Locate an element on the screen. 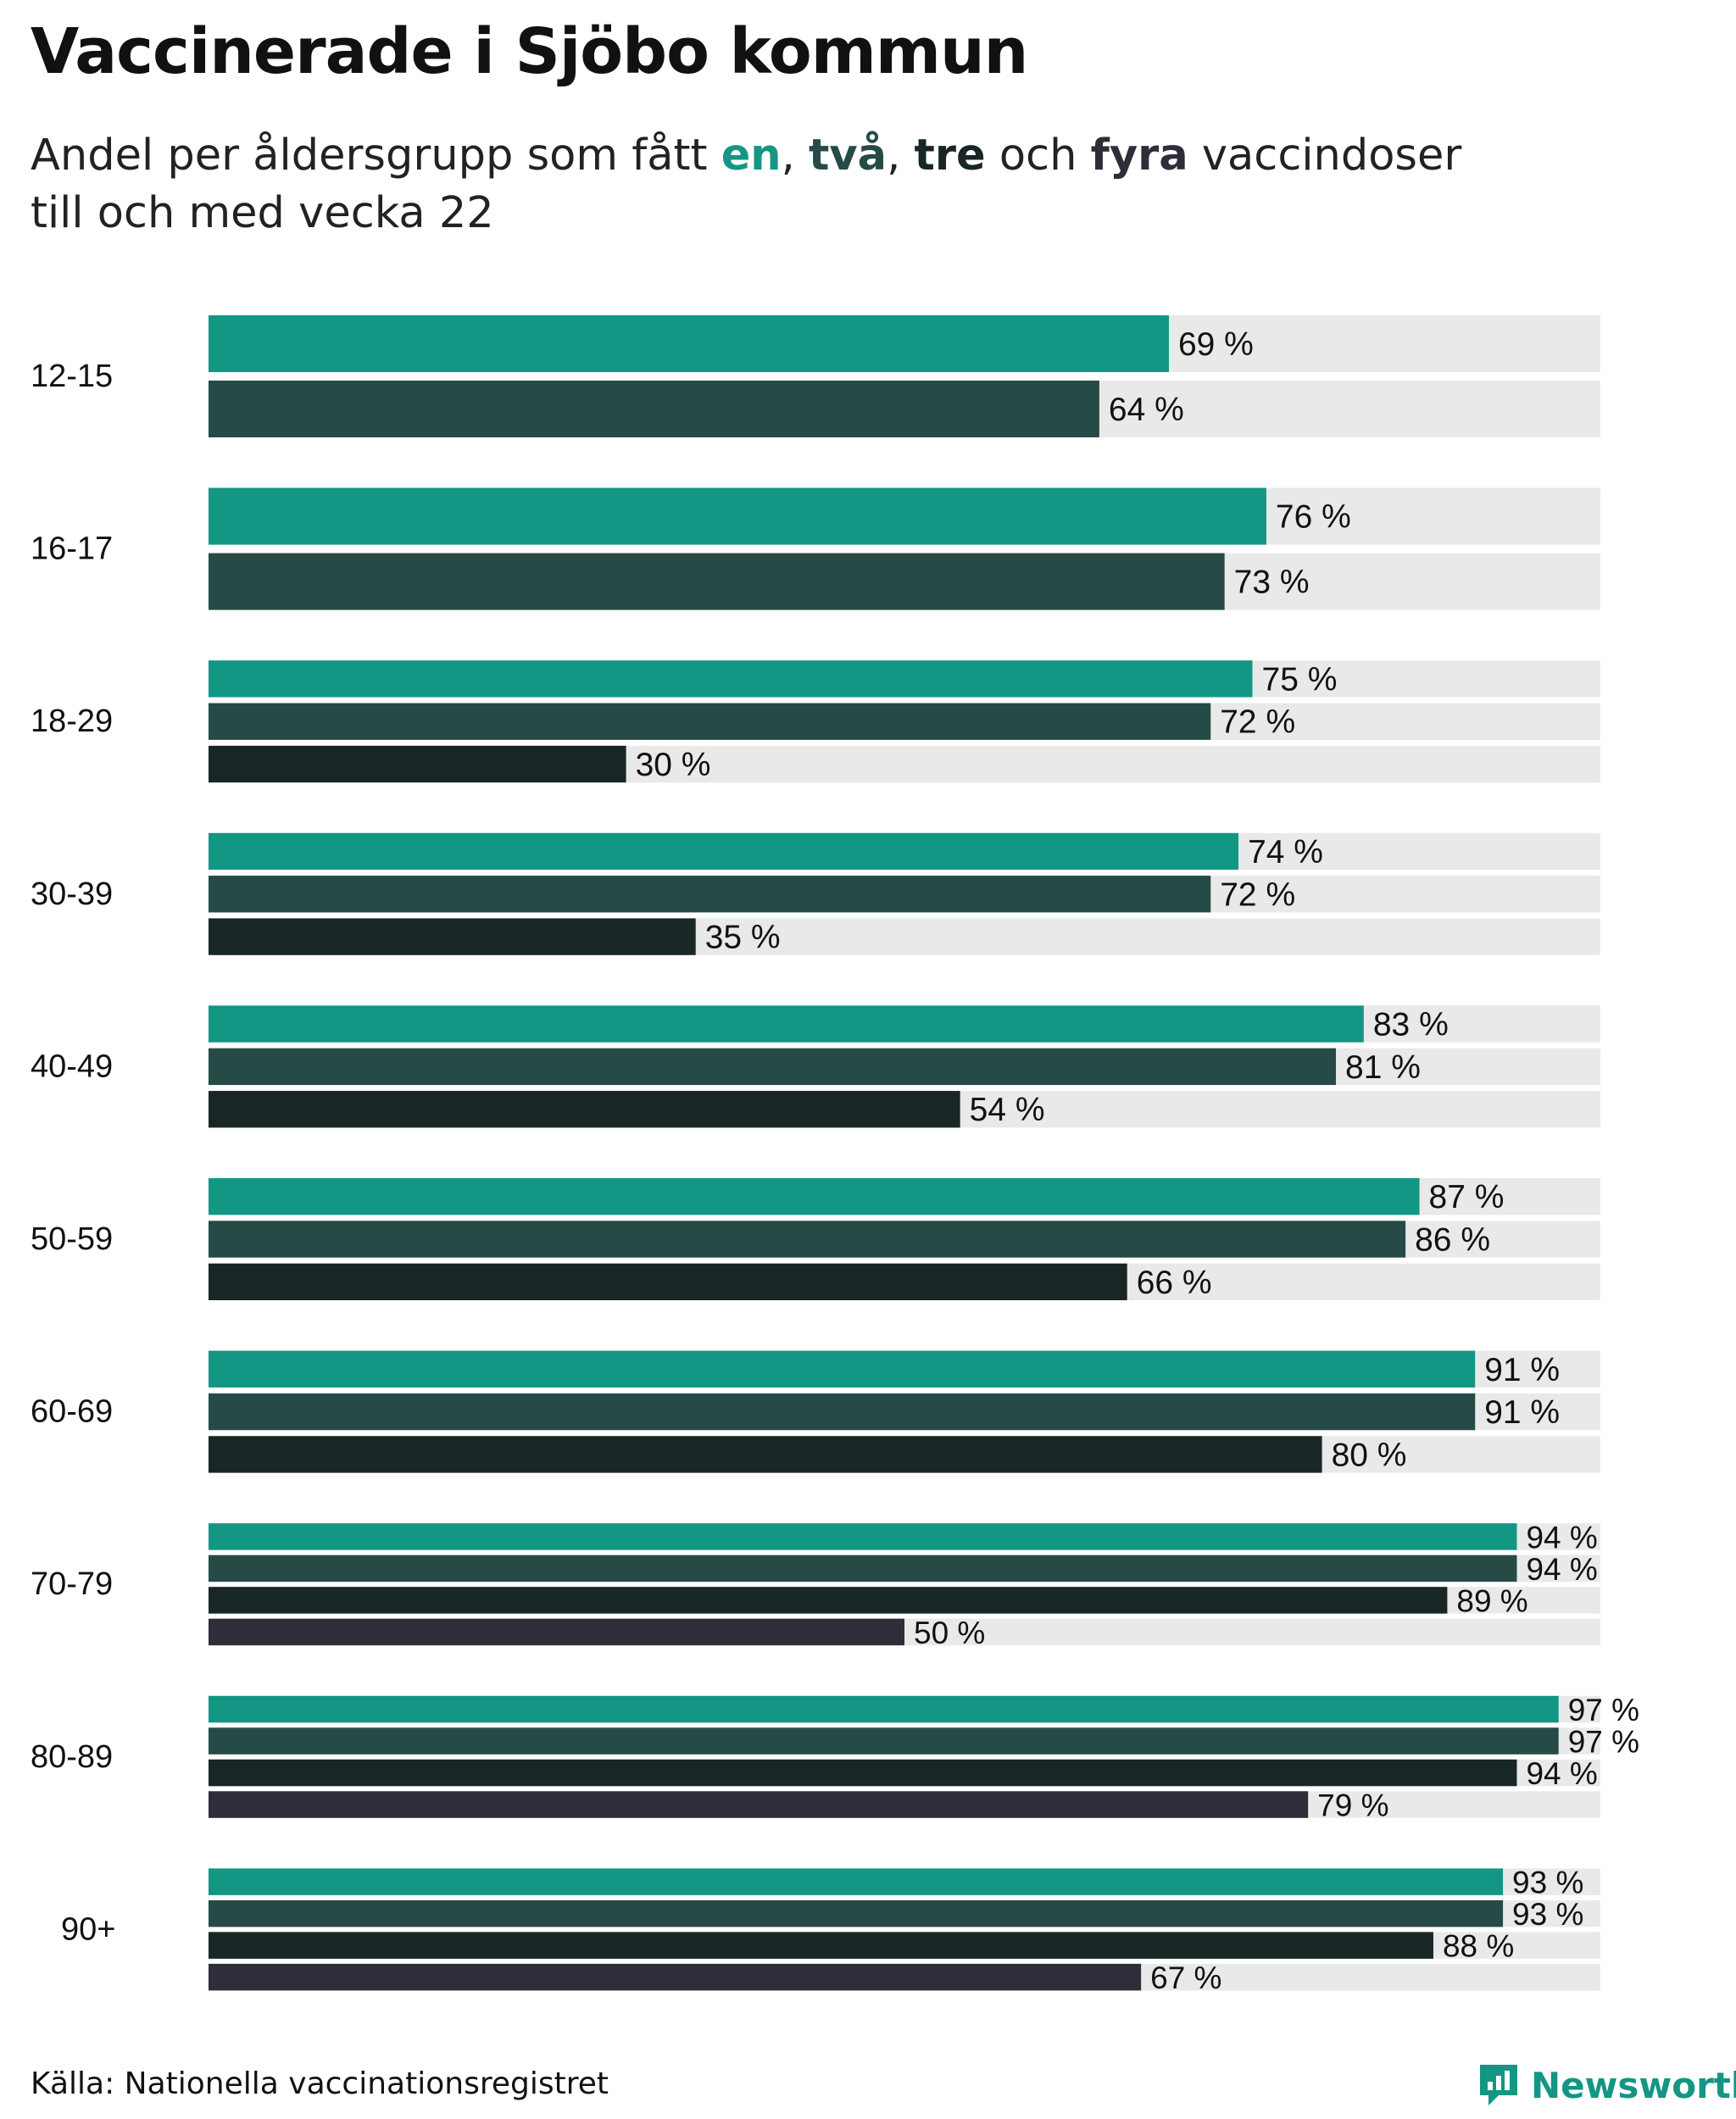  subtitle-period: till och med vecka 22 is located at coordinates (262, 213).